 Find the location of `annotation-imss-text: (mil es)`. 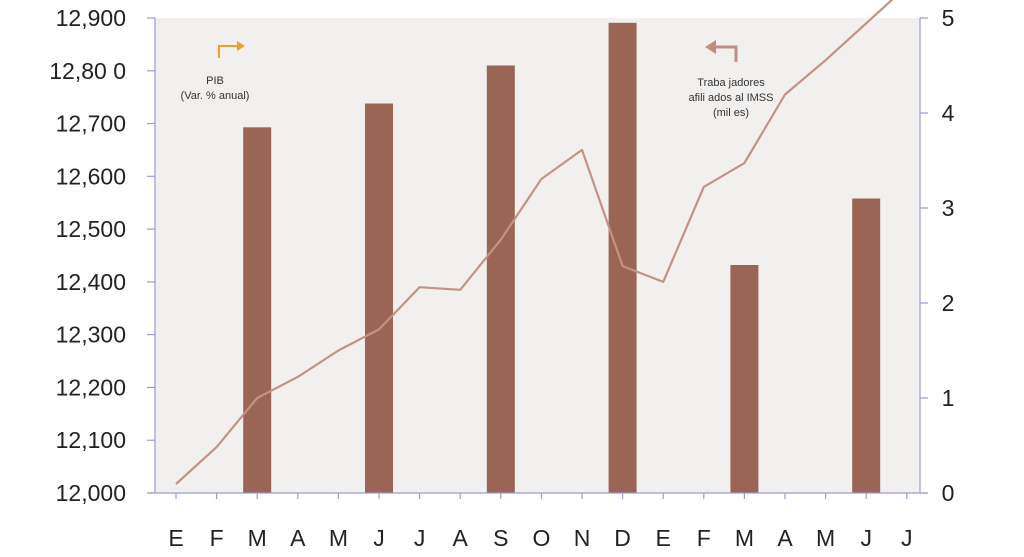

annotation-imss-text: (mil es) is located at coordinates (731, 113).